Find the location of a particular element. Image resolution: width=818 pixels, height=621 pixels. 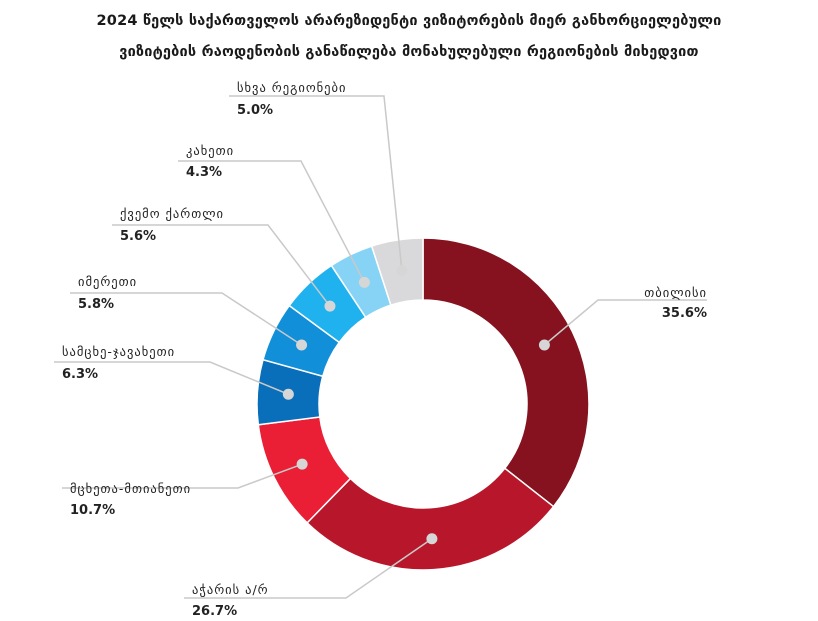

slice-value-5: 5.6% is located at coordinates (138, 236).